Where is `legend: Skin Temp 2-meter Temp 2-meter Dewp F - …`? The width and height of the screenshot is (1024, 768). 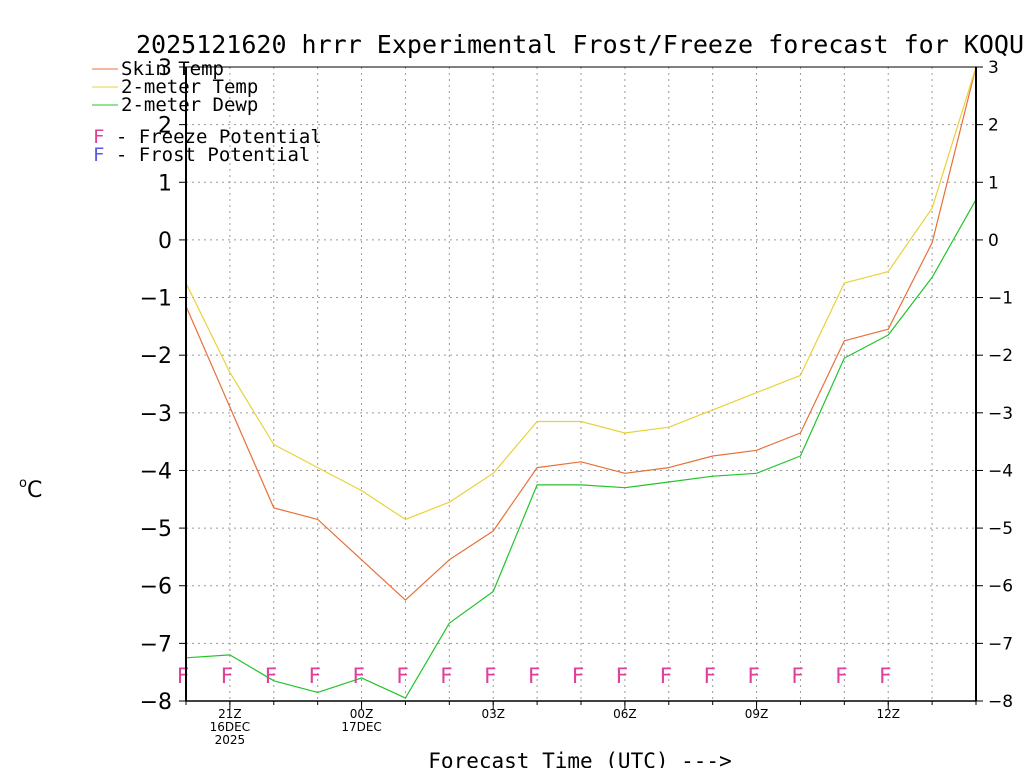
legend: Skin Temp 2-meter Temp 2-meter Dewp F - … is located at coordinates (207, 112).